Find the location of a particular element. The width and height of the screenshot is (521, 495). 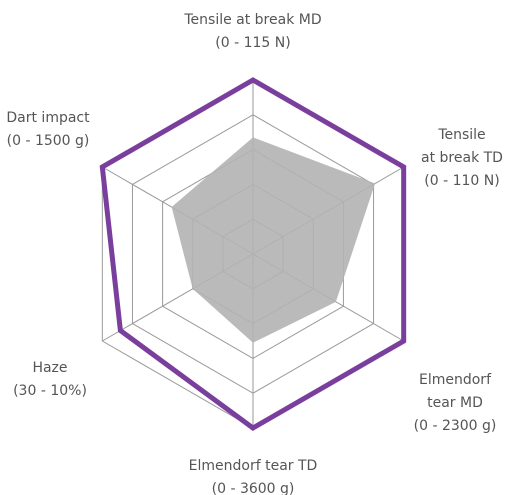

axis-label: (0 - 2300 g) is located at coordinates (455, 426).